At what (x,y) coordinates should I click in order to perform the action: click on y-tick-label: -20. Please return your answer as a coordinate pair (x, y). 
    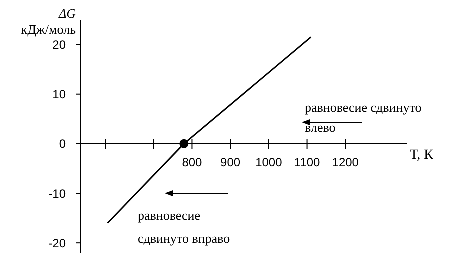
    Looking at the image, I should click on (57, 243).